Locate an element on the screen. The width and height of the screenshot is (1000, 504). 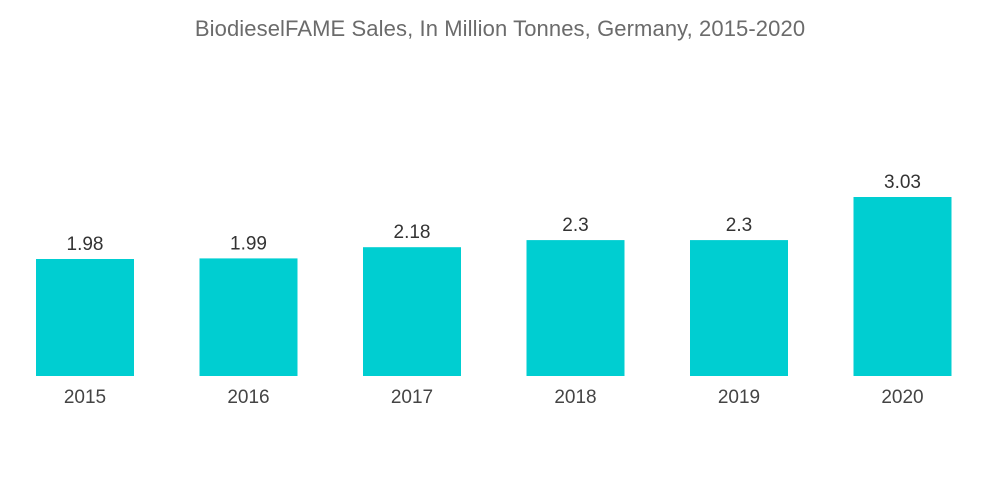
x-tick-2015: 2015 is located at coordinates (85, 397).